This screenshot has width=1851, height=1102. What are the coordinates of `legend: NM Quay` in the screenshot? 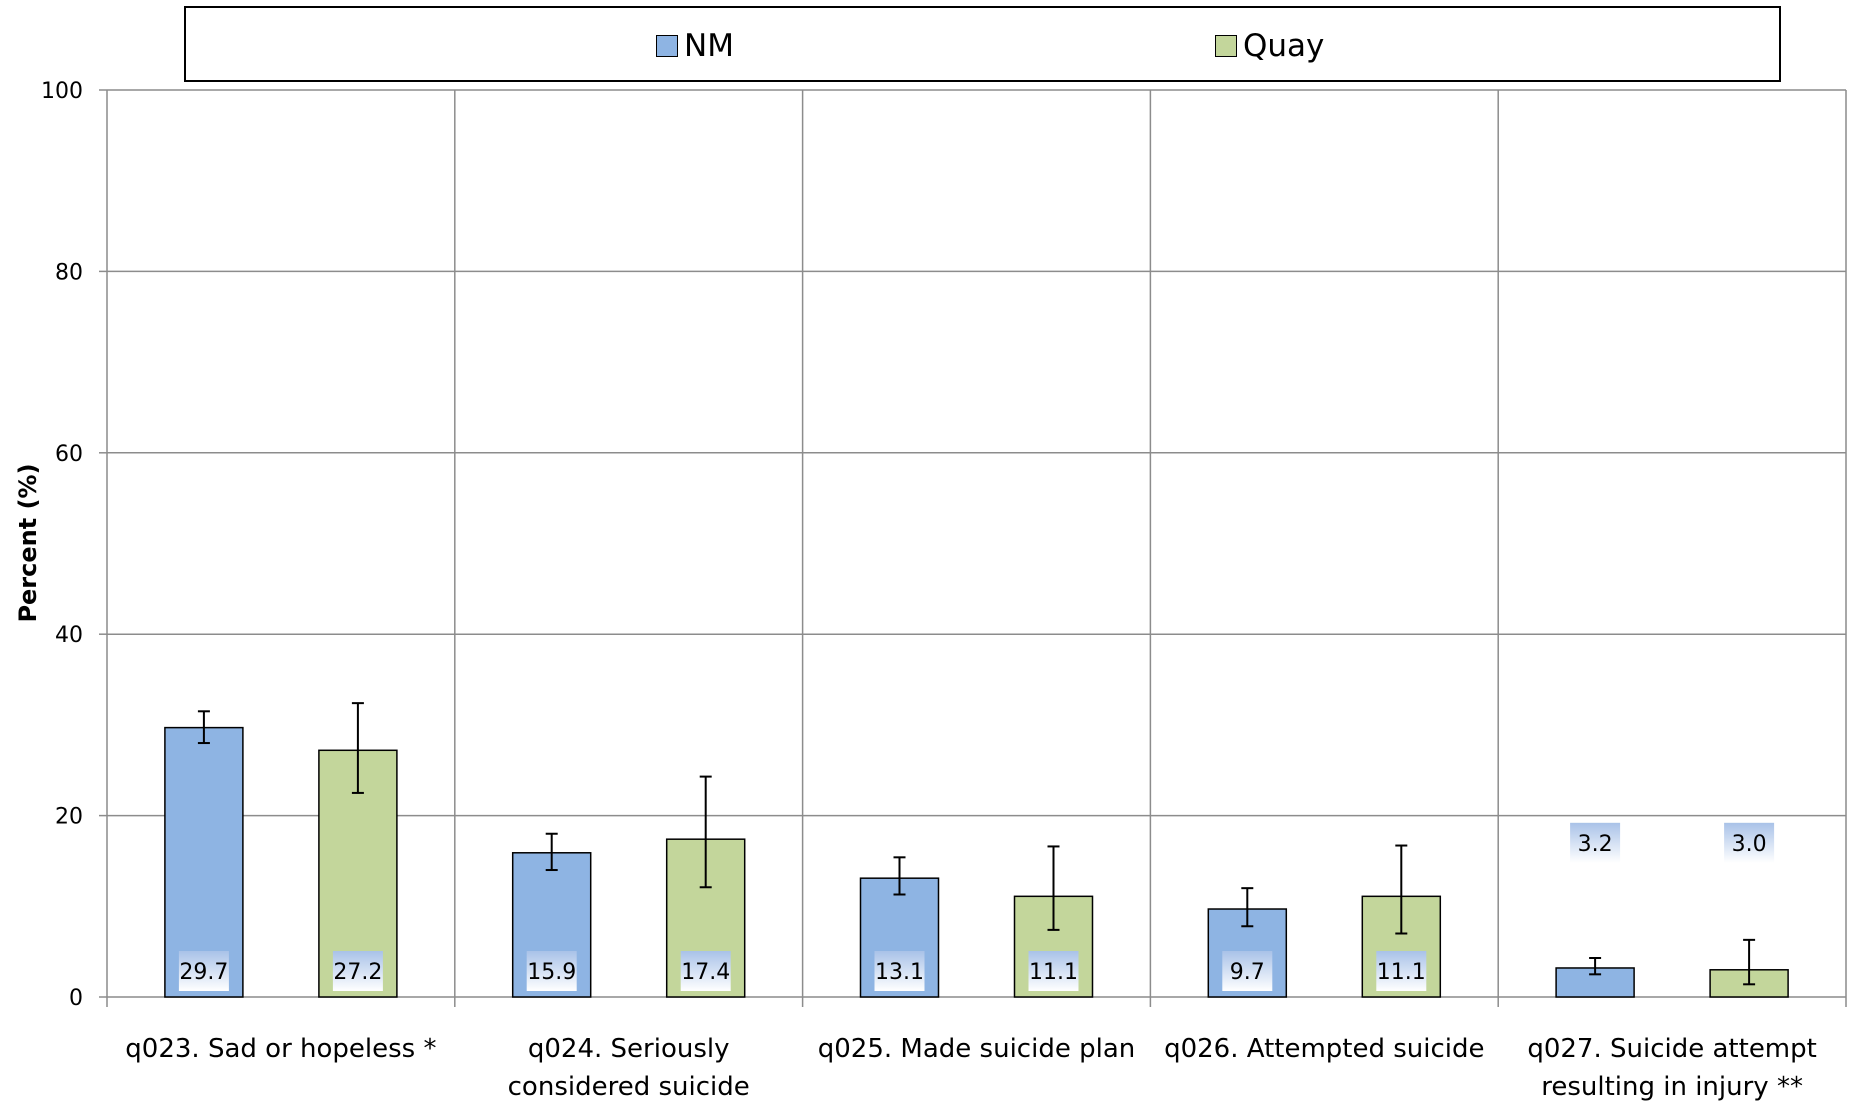 It's located at (982, 44).